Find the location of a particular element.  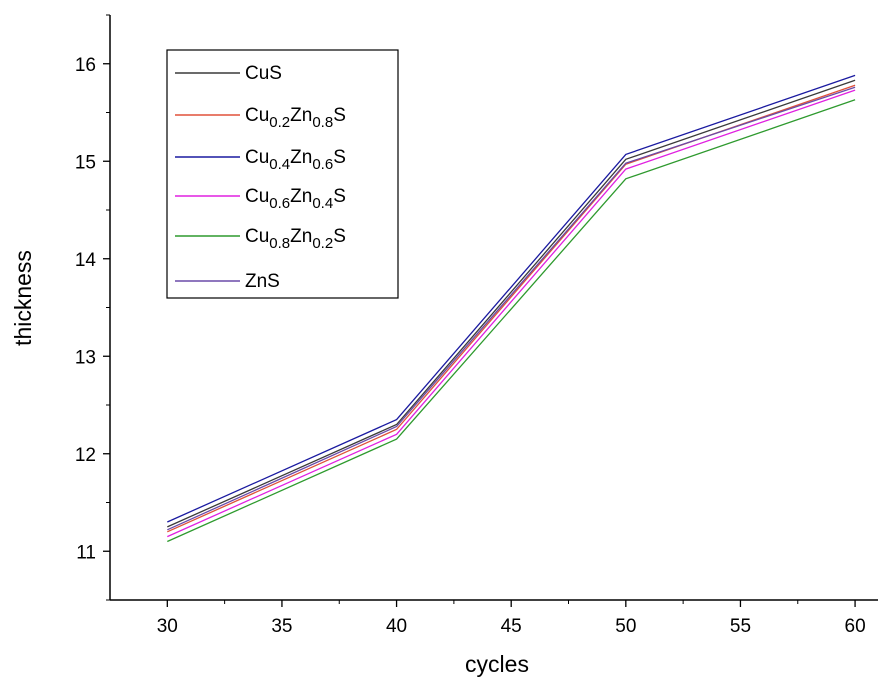

legend-label-5: ZnS is located at coordinates (262, 281).